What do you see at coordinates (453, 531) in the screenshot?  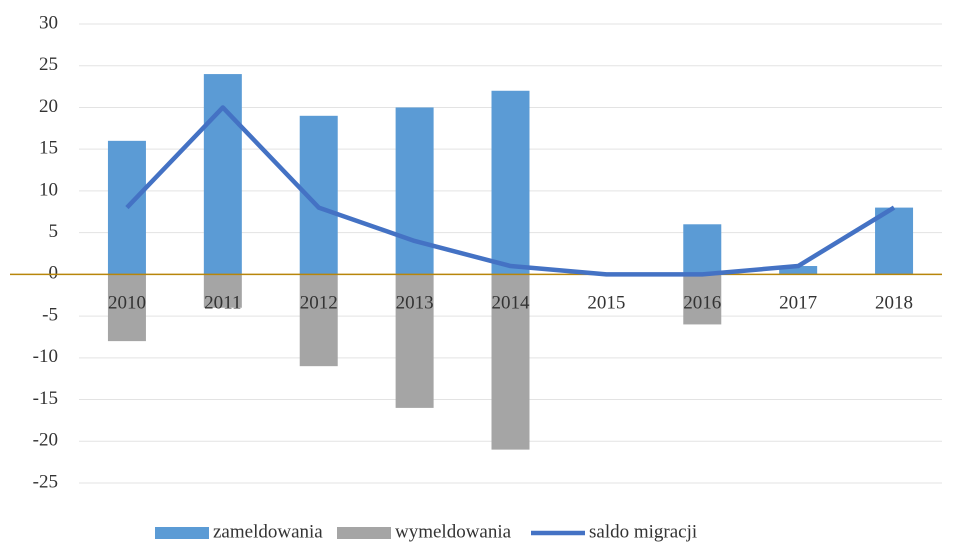 I see `legend-label: wymeldowania` at bounding box center [453, 531].